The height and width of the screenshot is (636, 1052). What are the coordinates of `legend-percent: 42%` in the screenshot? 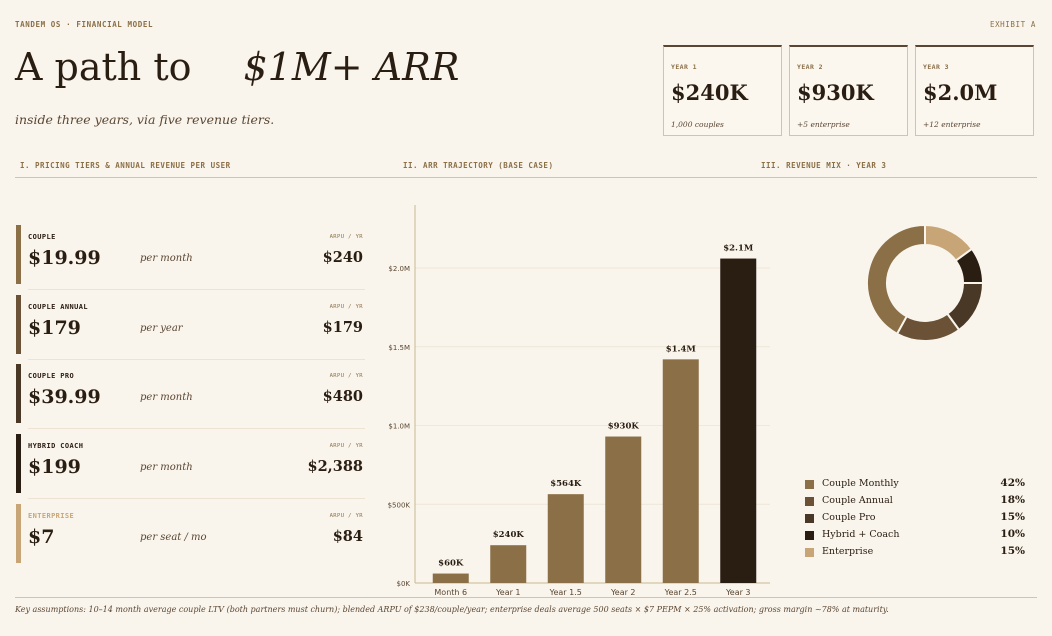 It's located at (1012, 483).